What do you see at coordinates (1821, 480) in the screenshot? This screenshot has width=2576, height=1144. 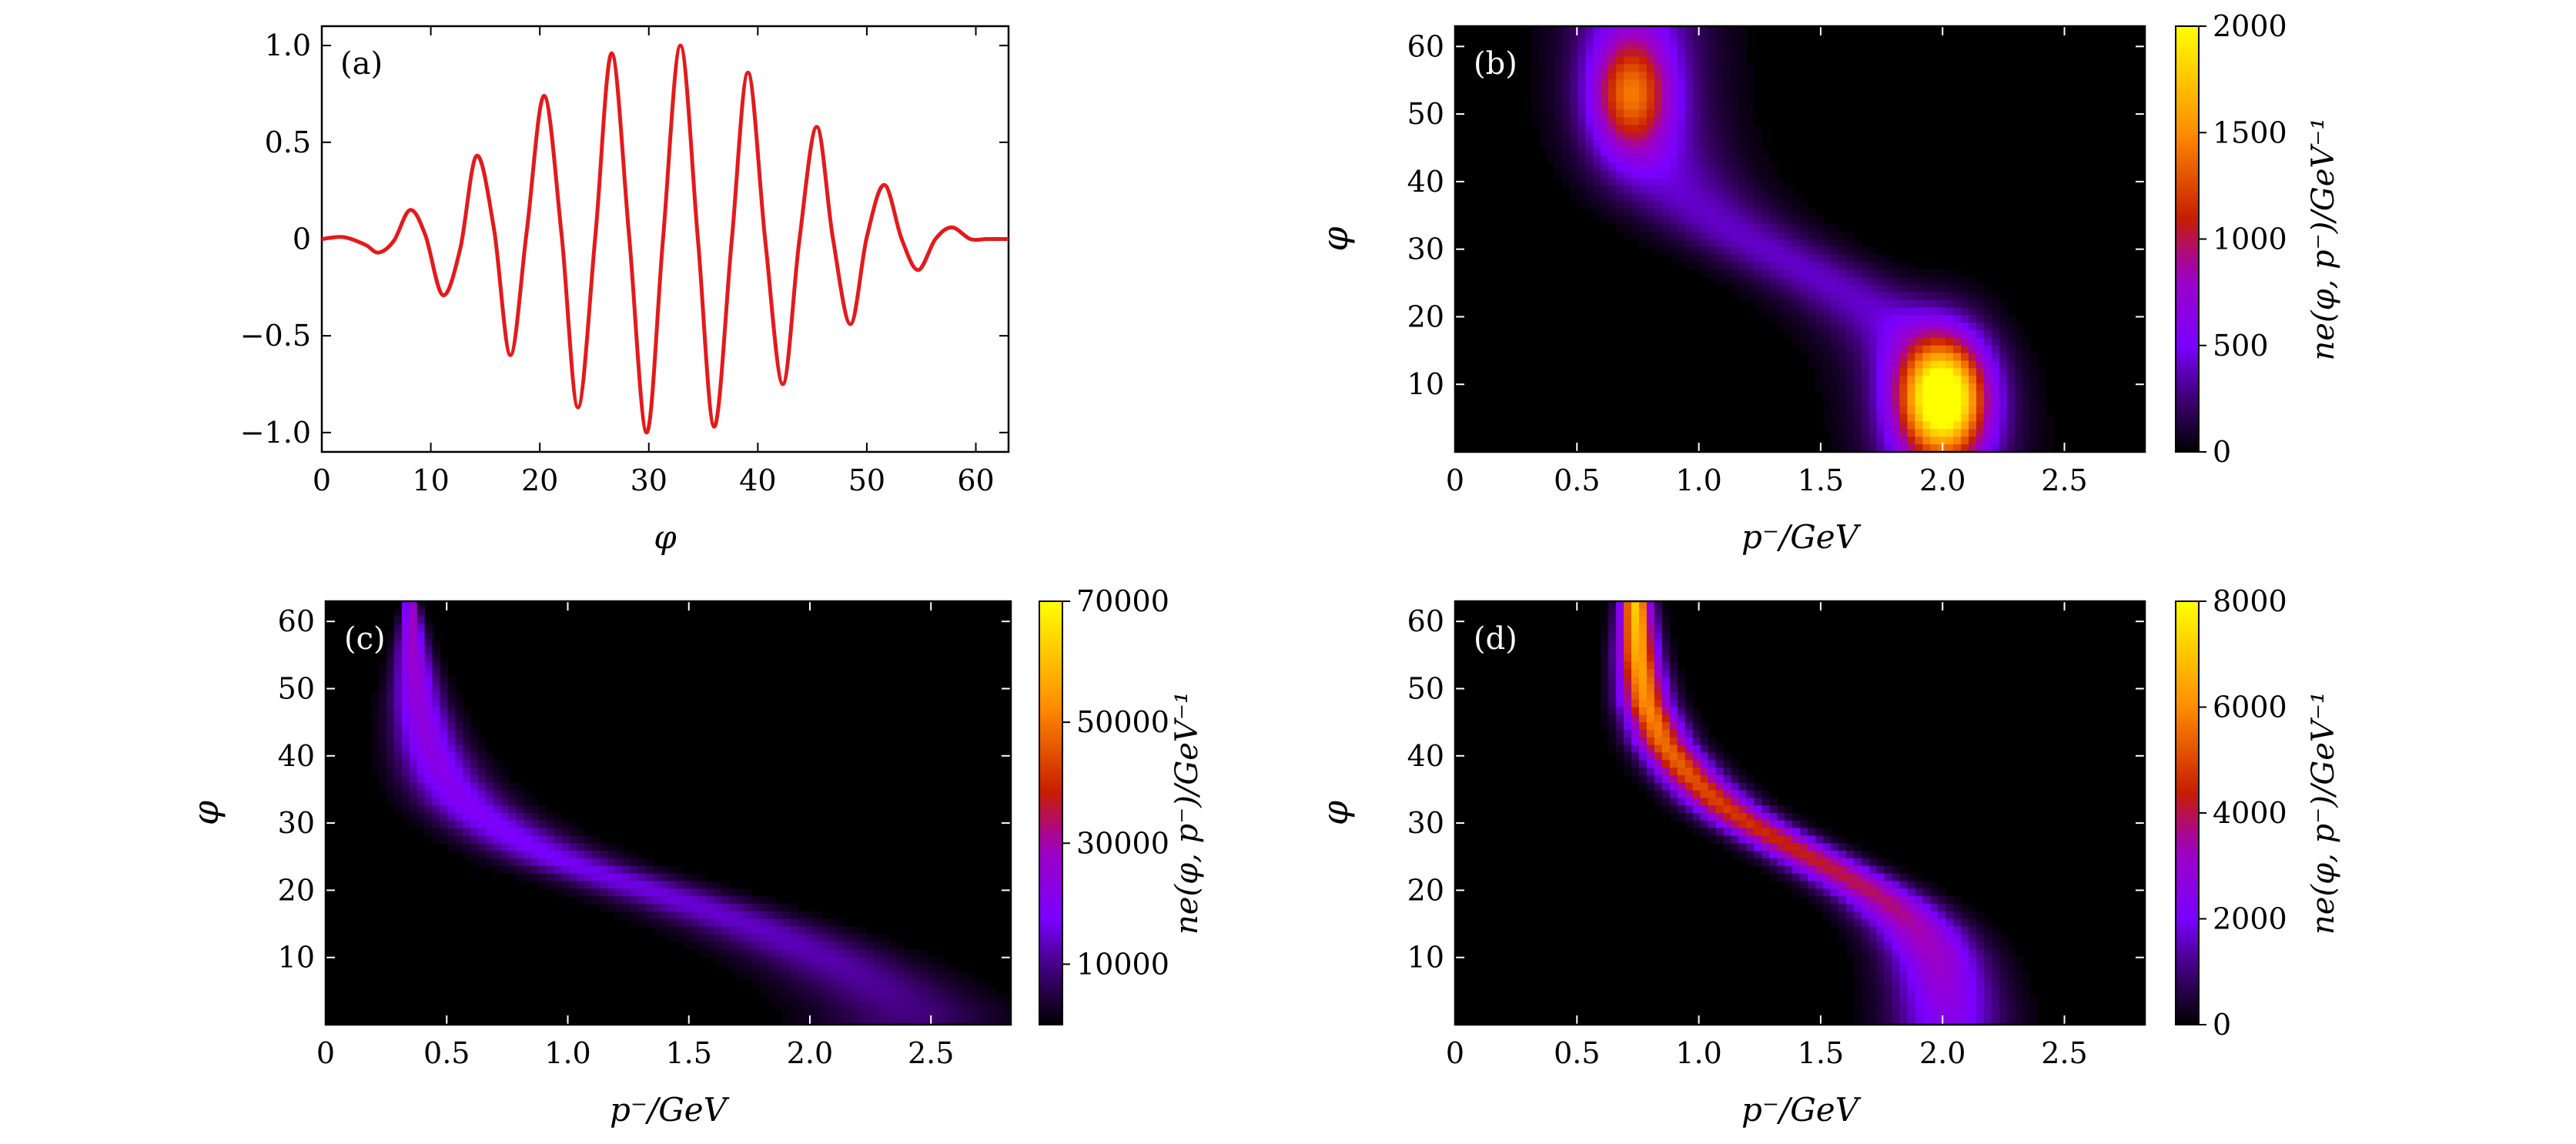 I see `x-tick-label: 1.5` at bounding box center [1821, 480].